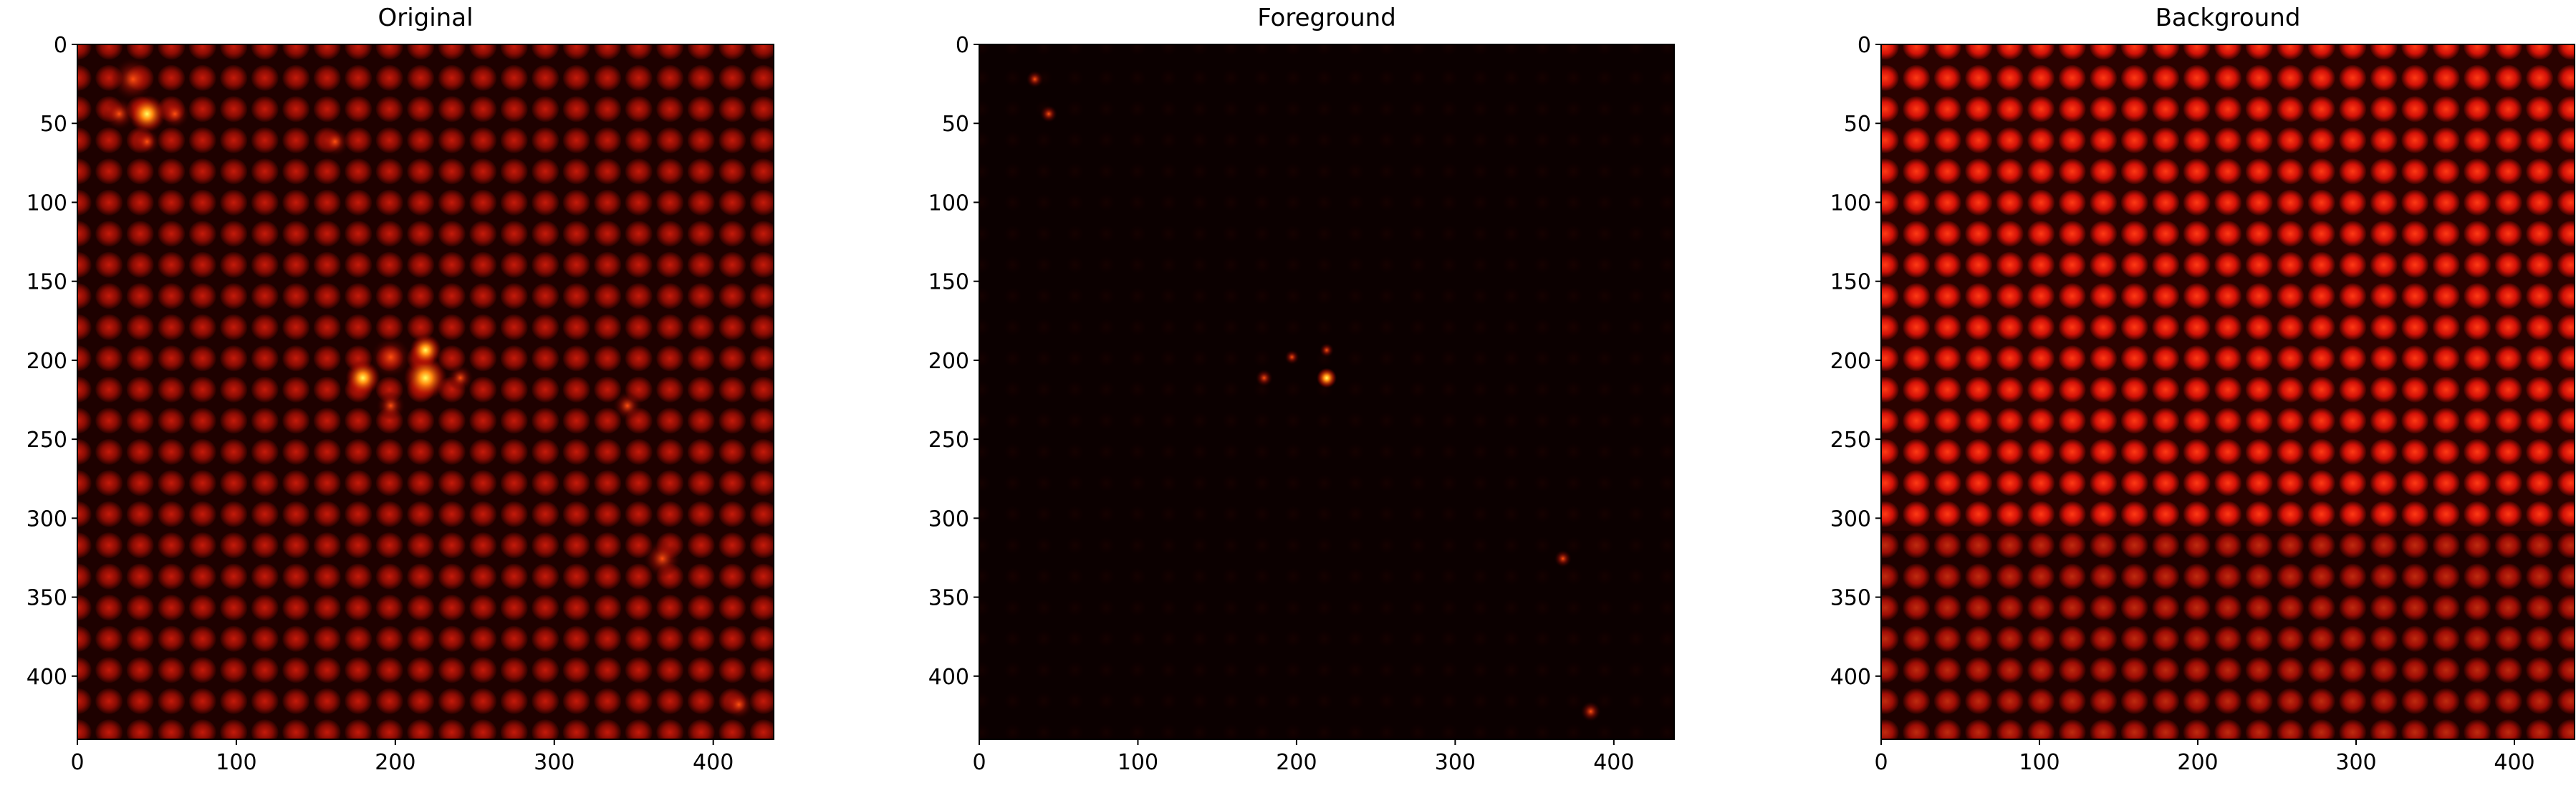 The width and height of the screenshot is (2576, 788). What do you see at coordinates (2228, 635) in the screenshot?
I see `image-shade` at bounding box center [2228, 635].